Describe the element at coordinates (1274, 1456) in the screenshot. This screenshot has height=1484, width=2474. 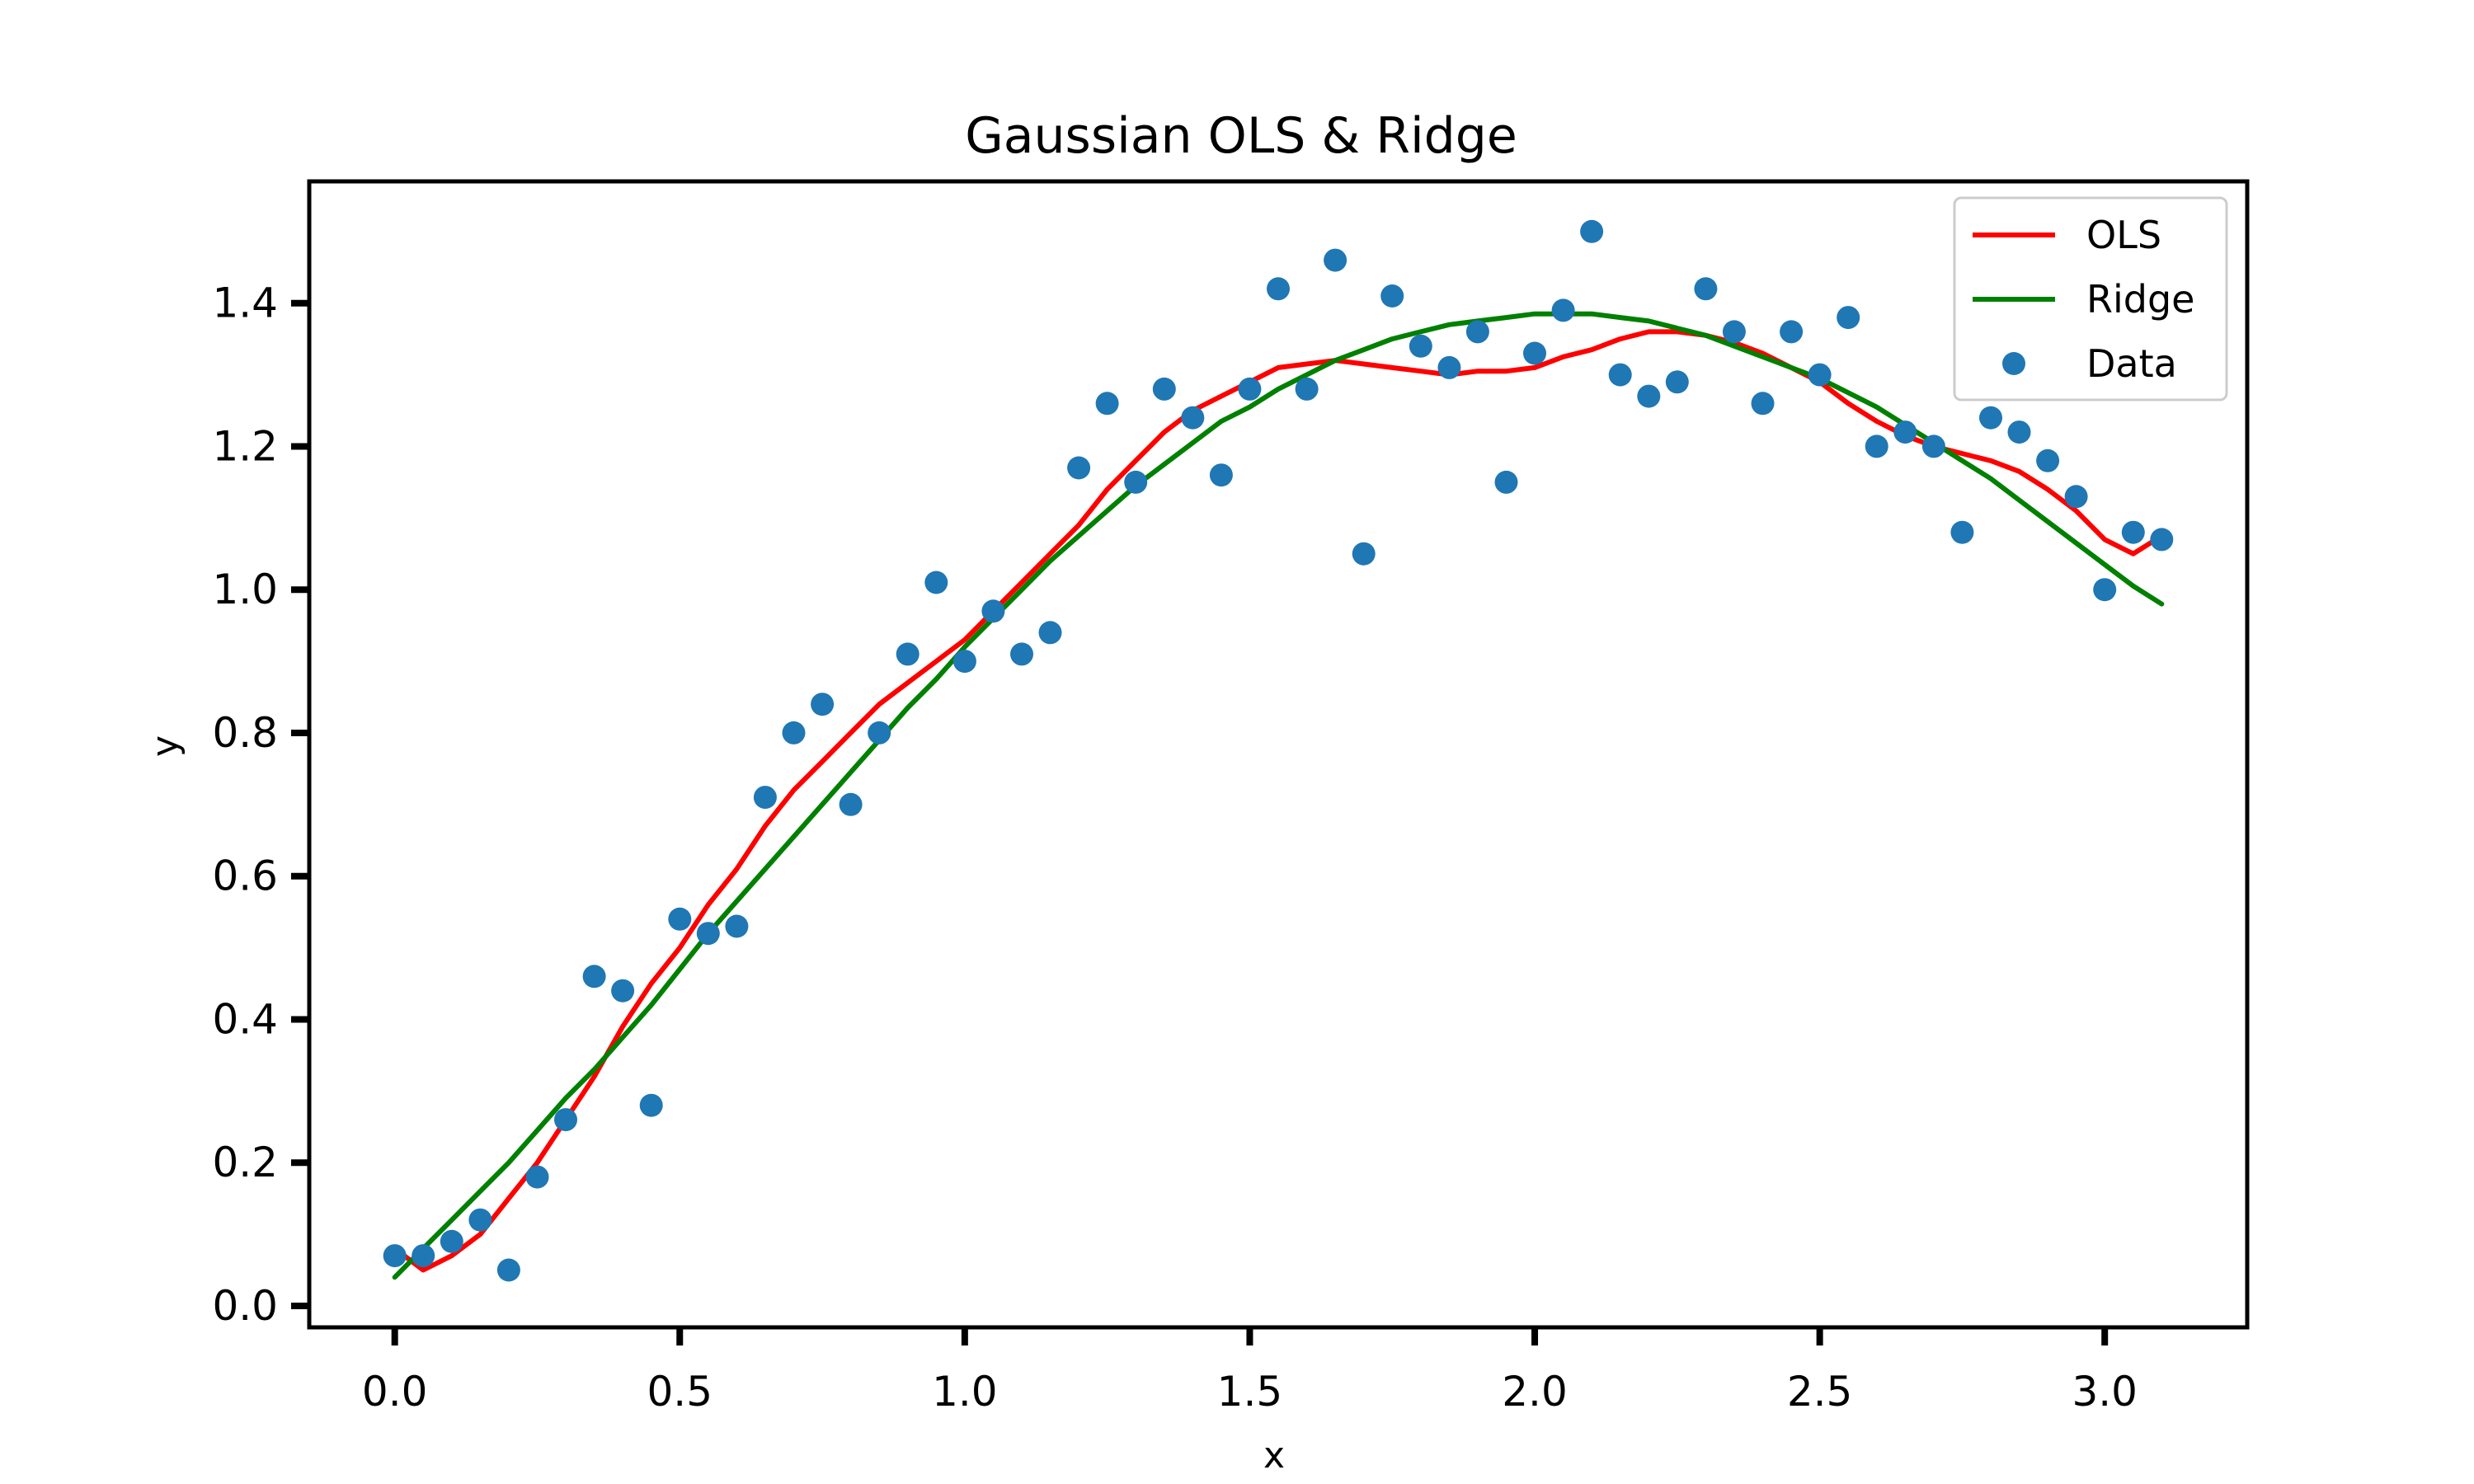
I see `x-axis-label: x` at that location.